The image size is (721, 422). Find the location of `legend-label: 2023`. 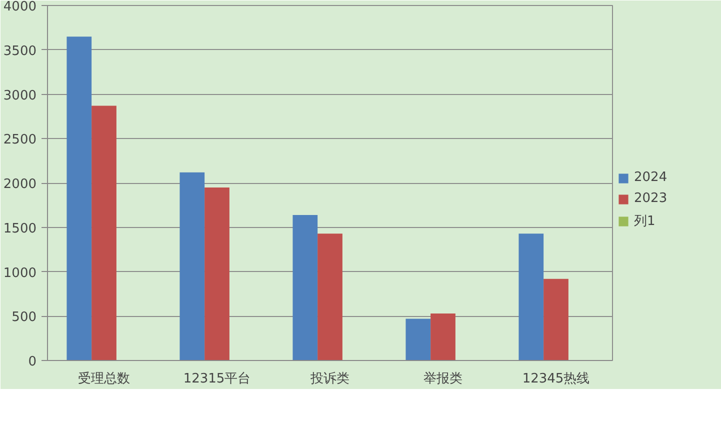

legend-label: 2023 is located at coordinates (651, 198).